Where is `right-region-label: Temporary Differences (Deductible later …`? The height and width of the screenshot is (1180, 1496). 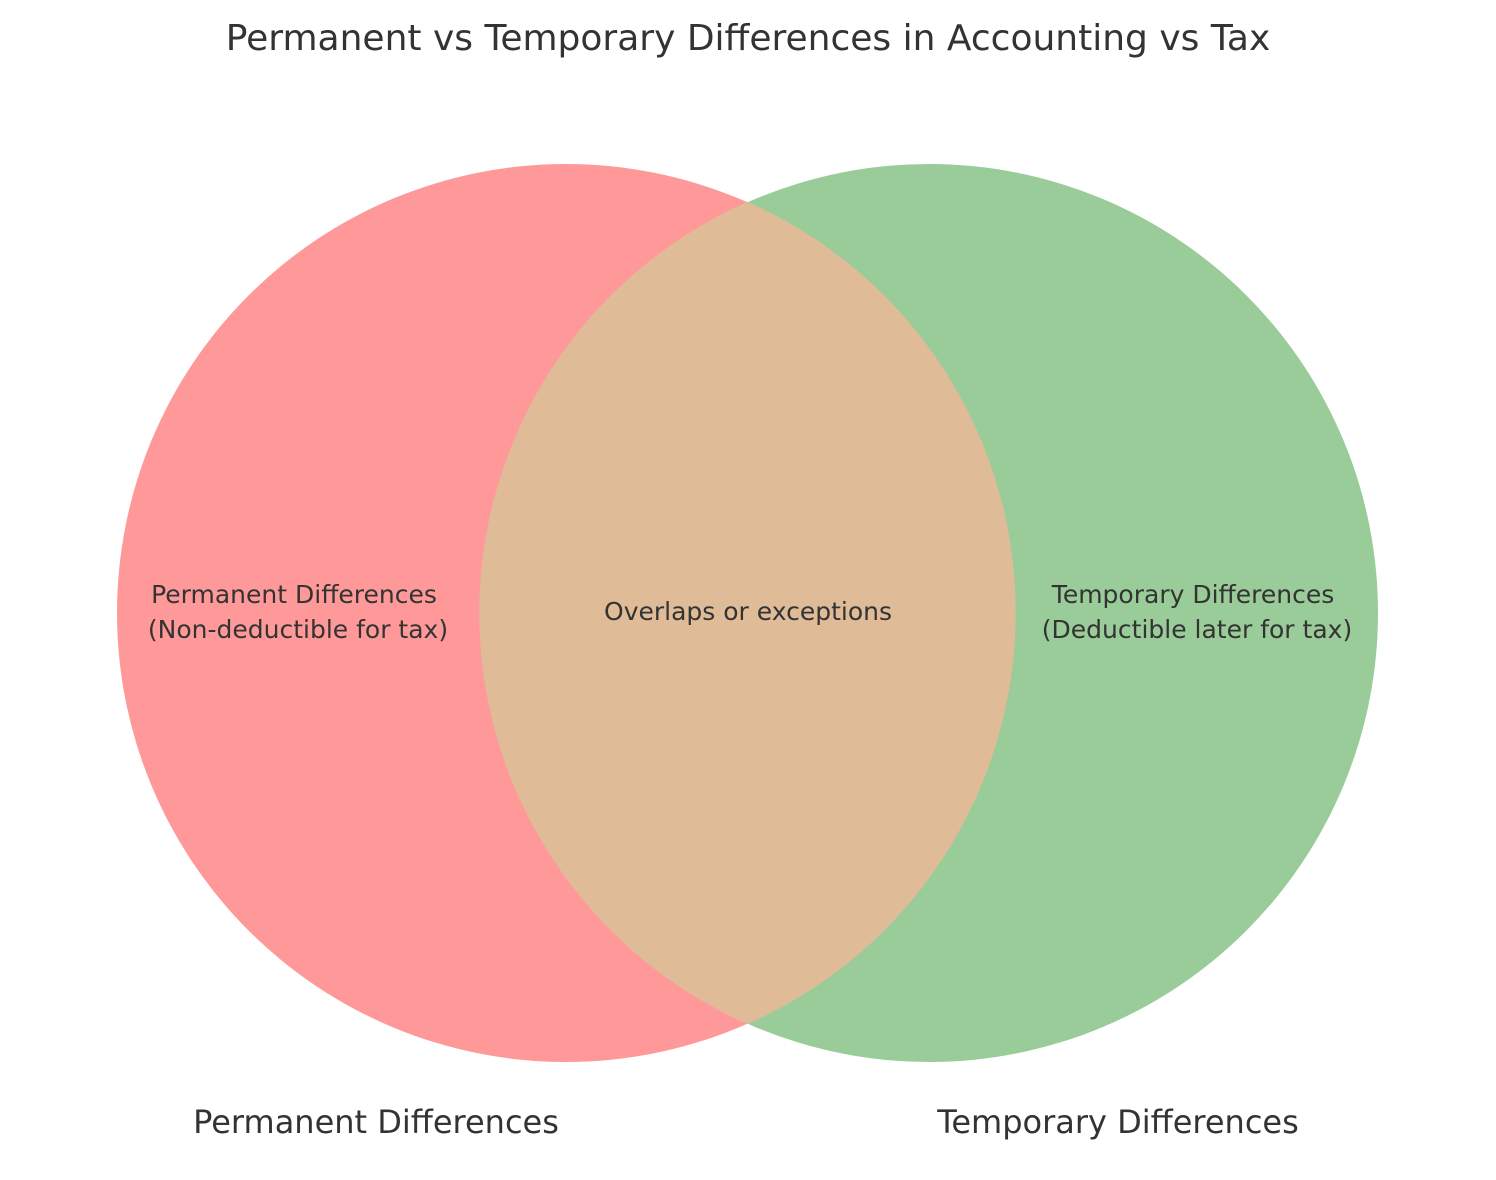
right-region-label: Temporary Differences (Deductible later … is located at coordinates (1197, 612).